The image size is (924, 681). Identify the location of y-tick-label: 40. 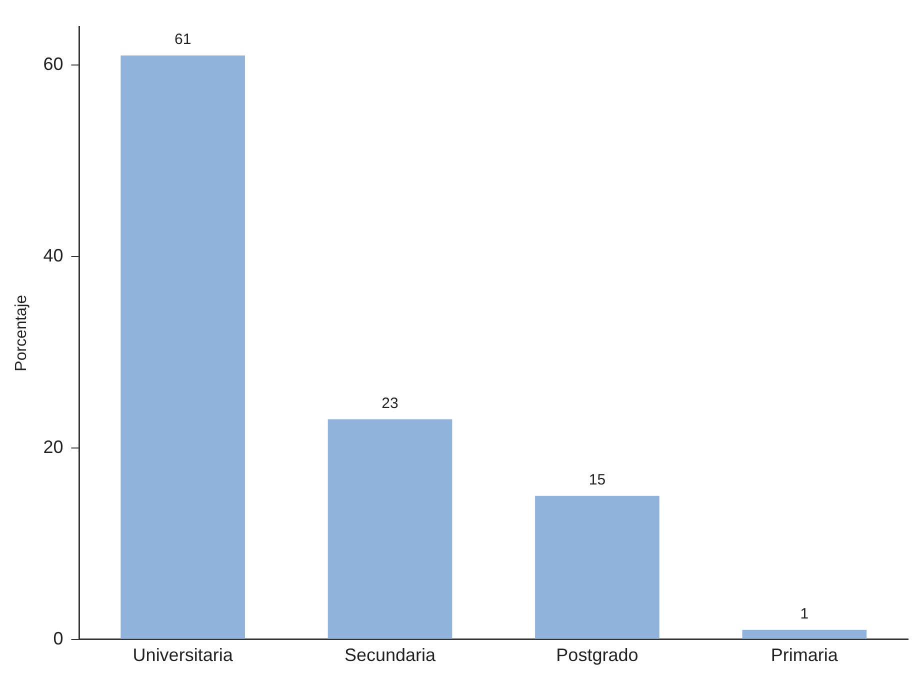
(53, 255).